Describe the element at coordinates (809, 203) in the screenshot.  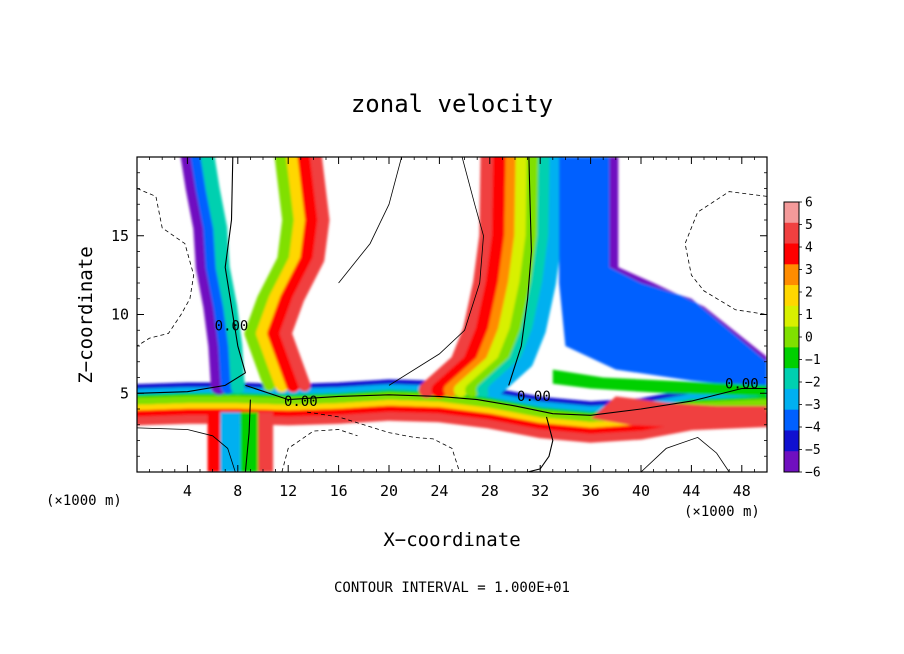
I see `colorbar-label: 6` at that location.